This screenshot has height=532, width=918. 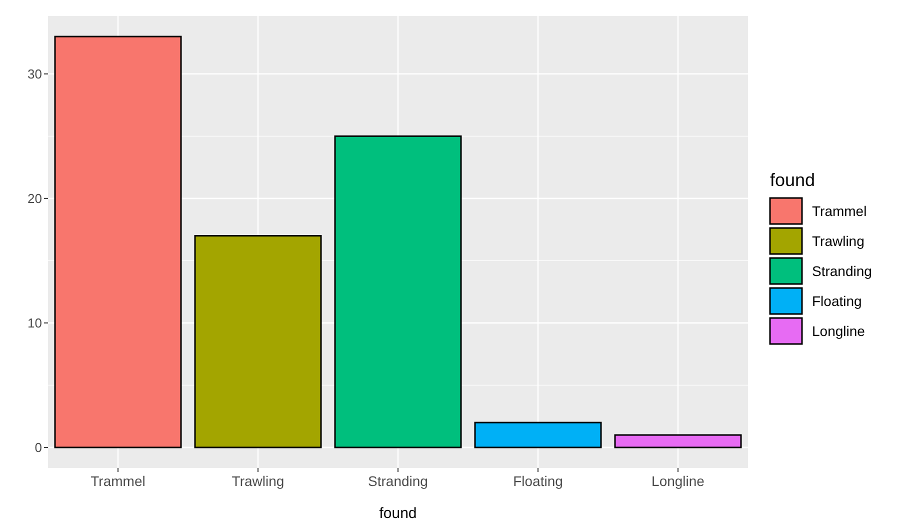 I want to click on y-tick-label: 10, so click(x=35, y=322).